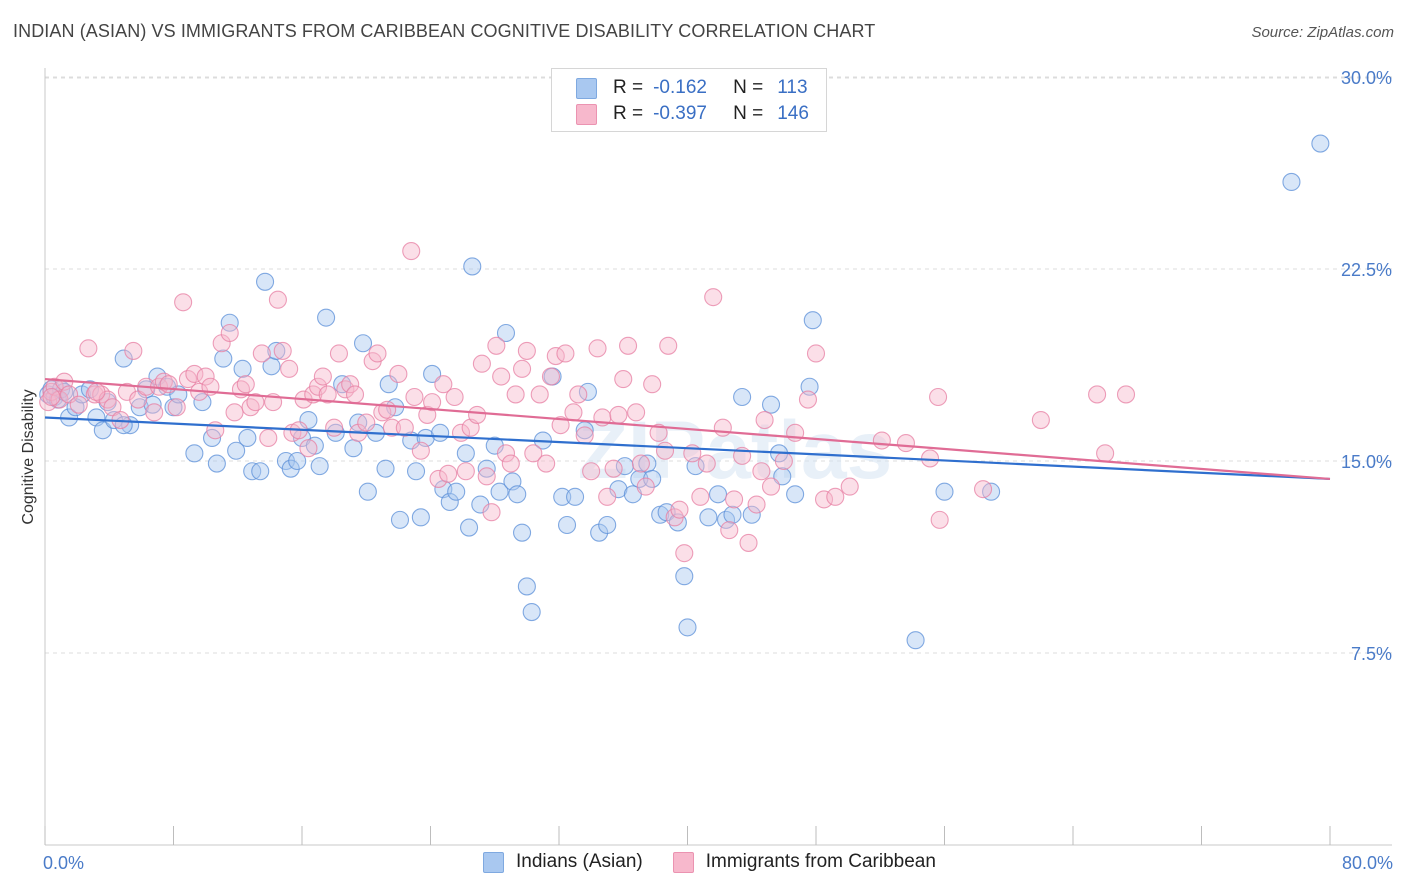 Image resolution: width=1406 pixels, height=892 pixels. I want to click on legend-row-indians: R = -0.162 N = 113, so click(692, 88).